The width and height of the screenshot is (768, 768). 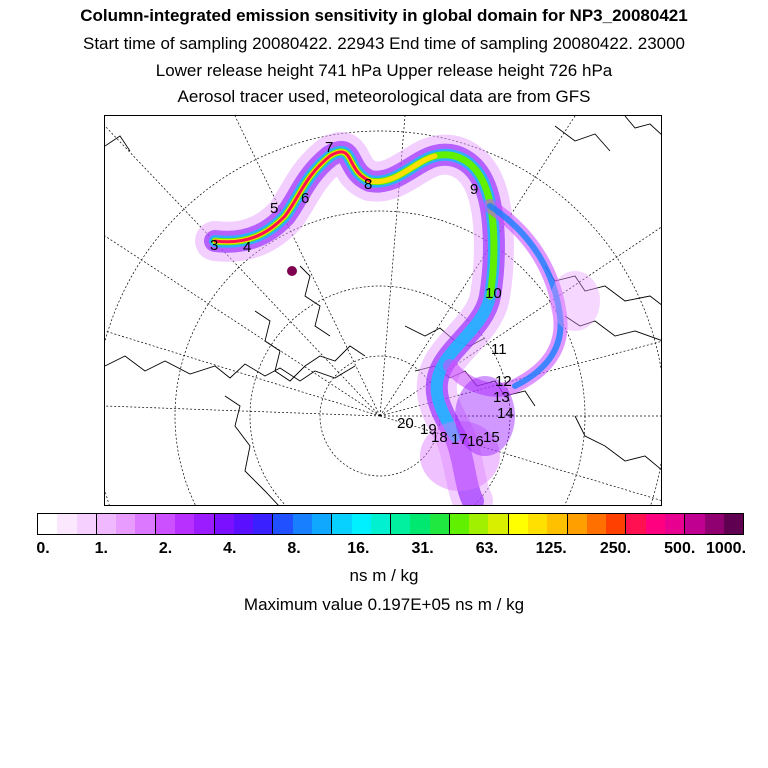 What do you see at coordinates (368, 184) in the screenshot?
I see `track-label: 8` at bounding box center [368, 184].